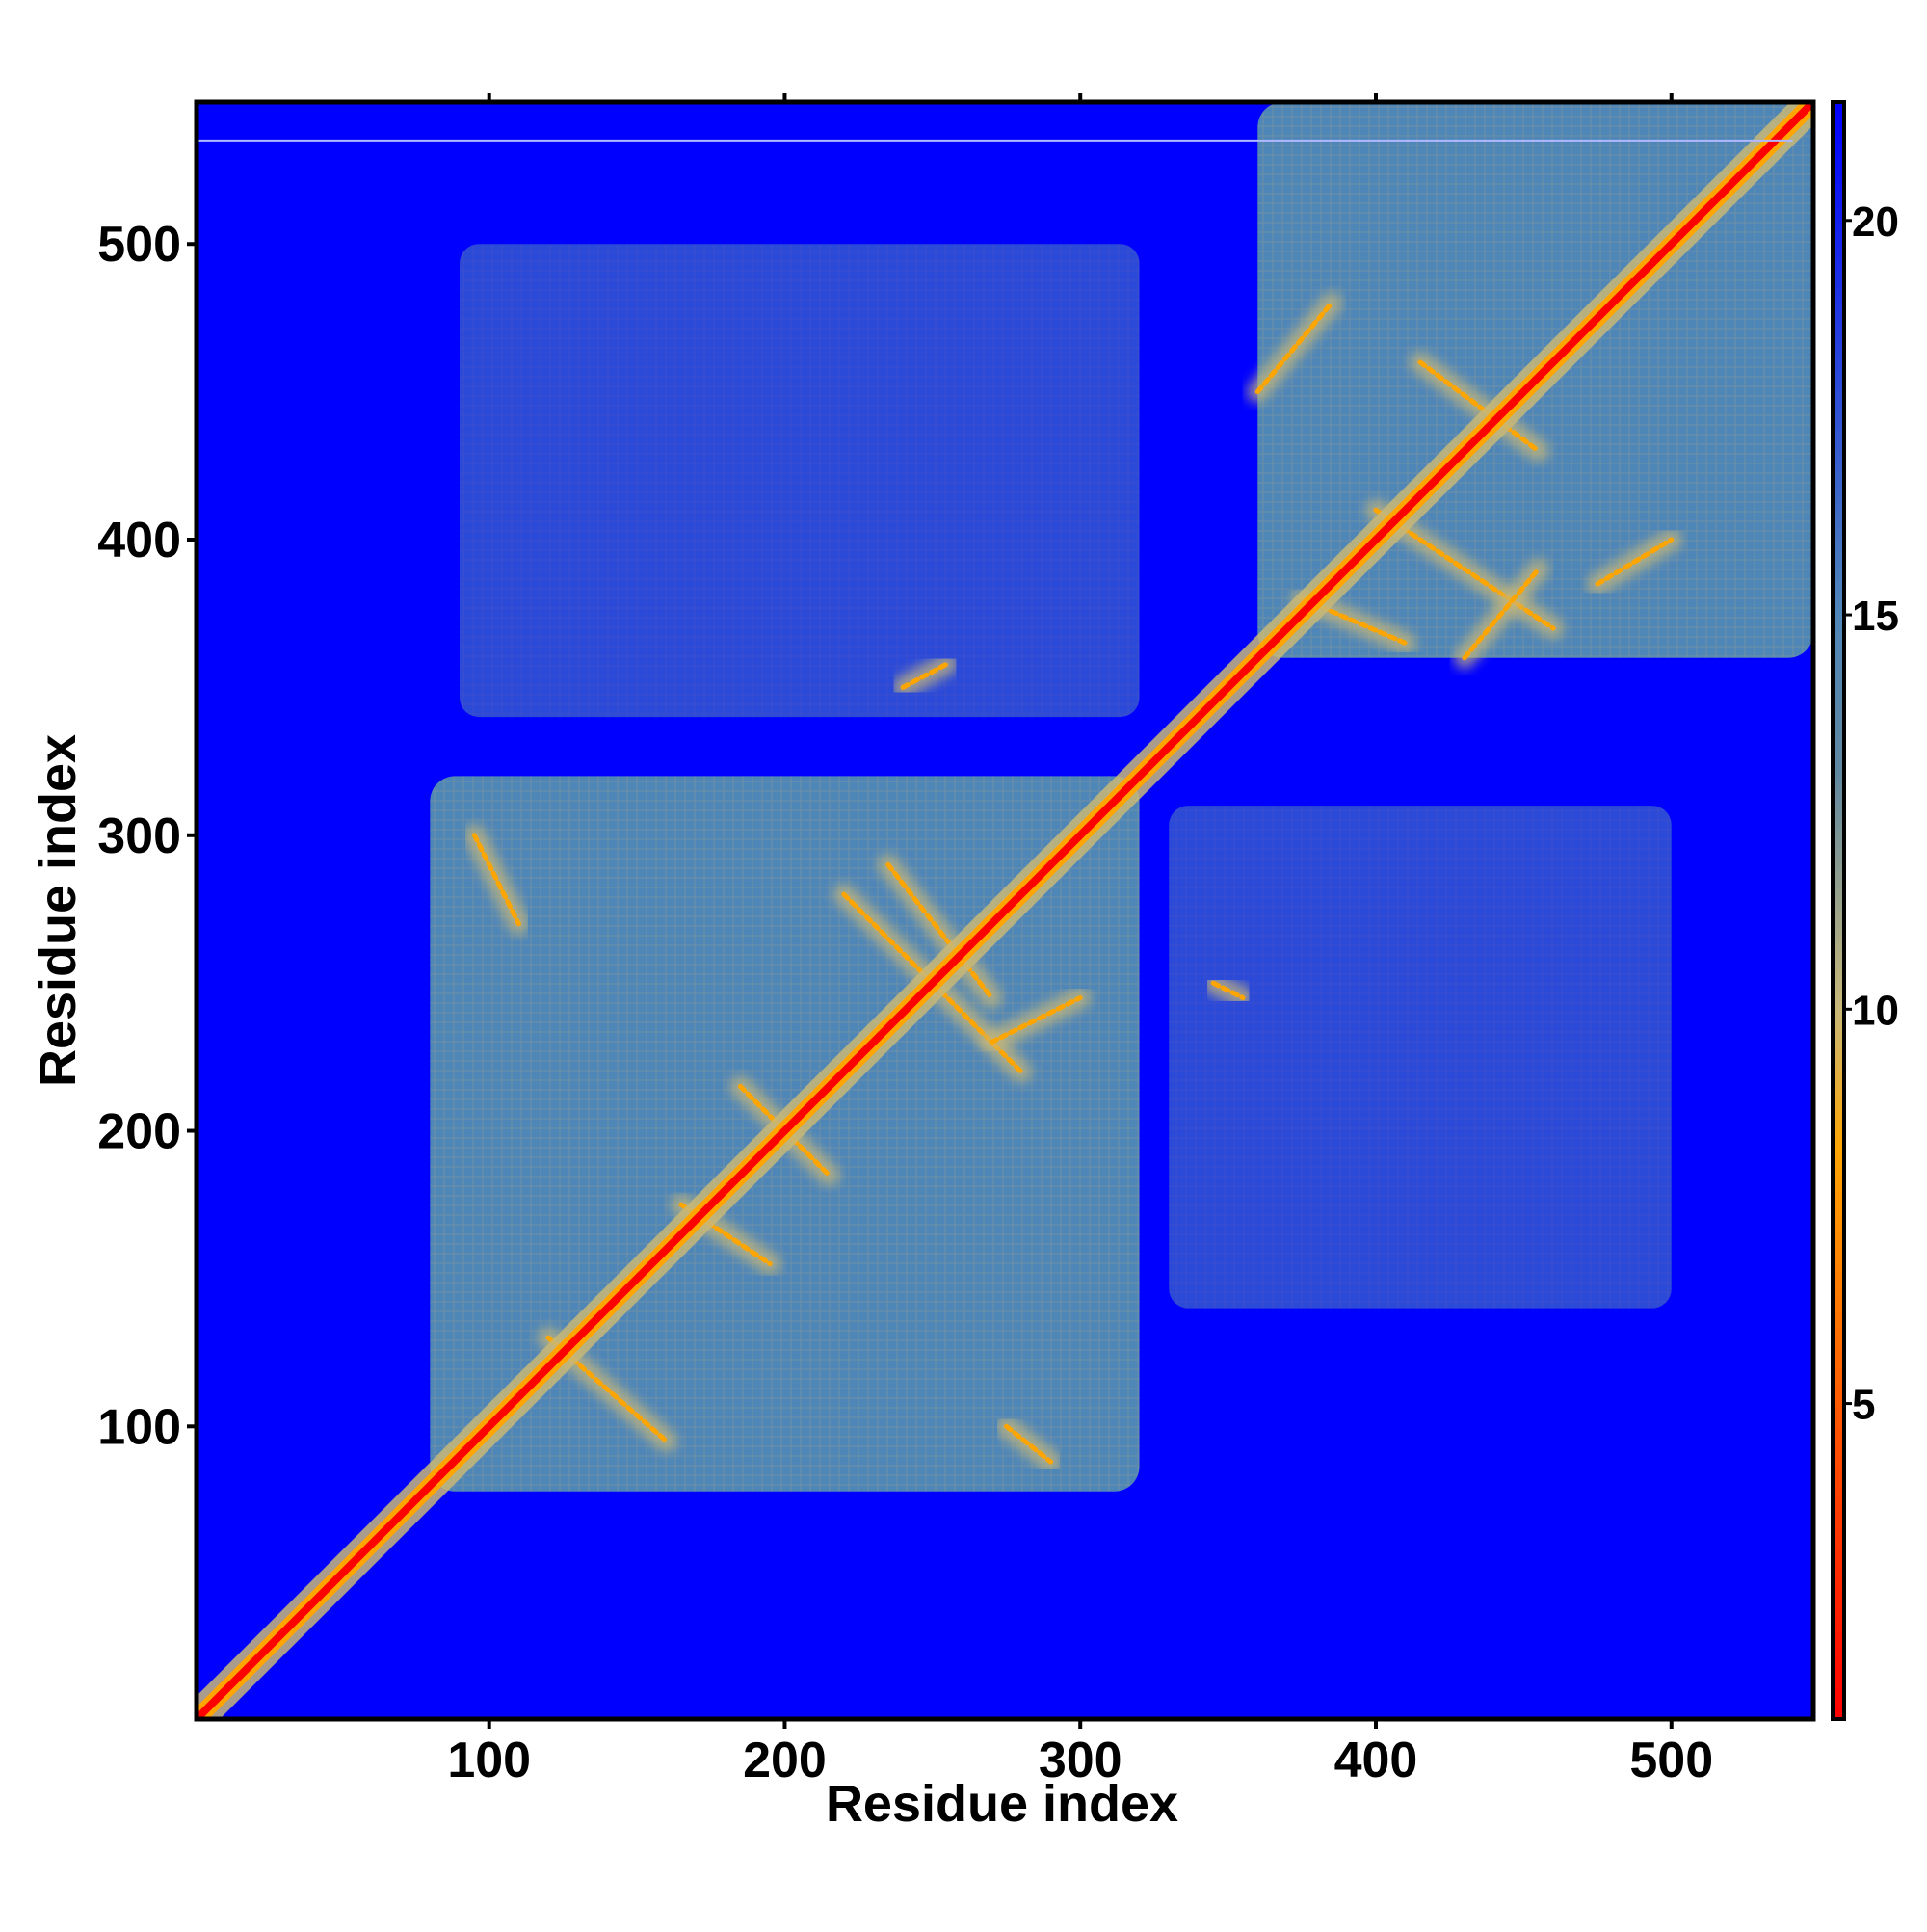 The width and height of the screenshot is (1927, 1932). Describe the element at coordinates (1838, 910) in the screenshot. I see `colorbar-gradient` at that location.